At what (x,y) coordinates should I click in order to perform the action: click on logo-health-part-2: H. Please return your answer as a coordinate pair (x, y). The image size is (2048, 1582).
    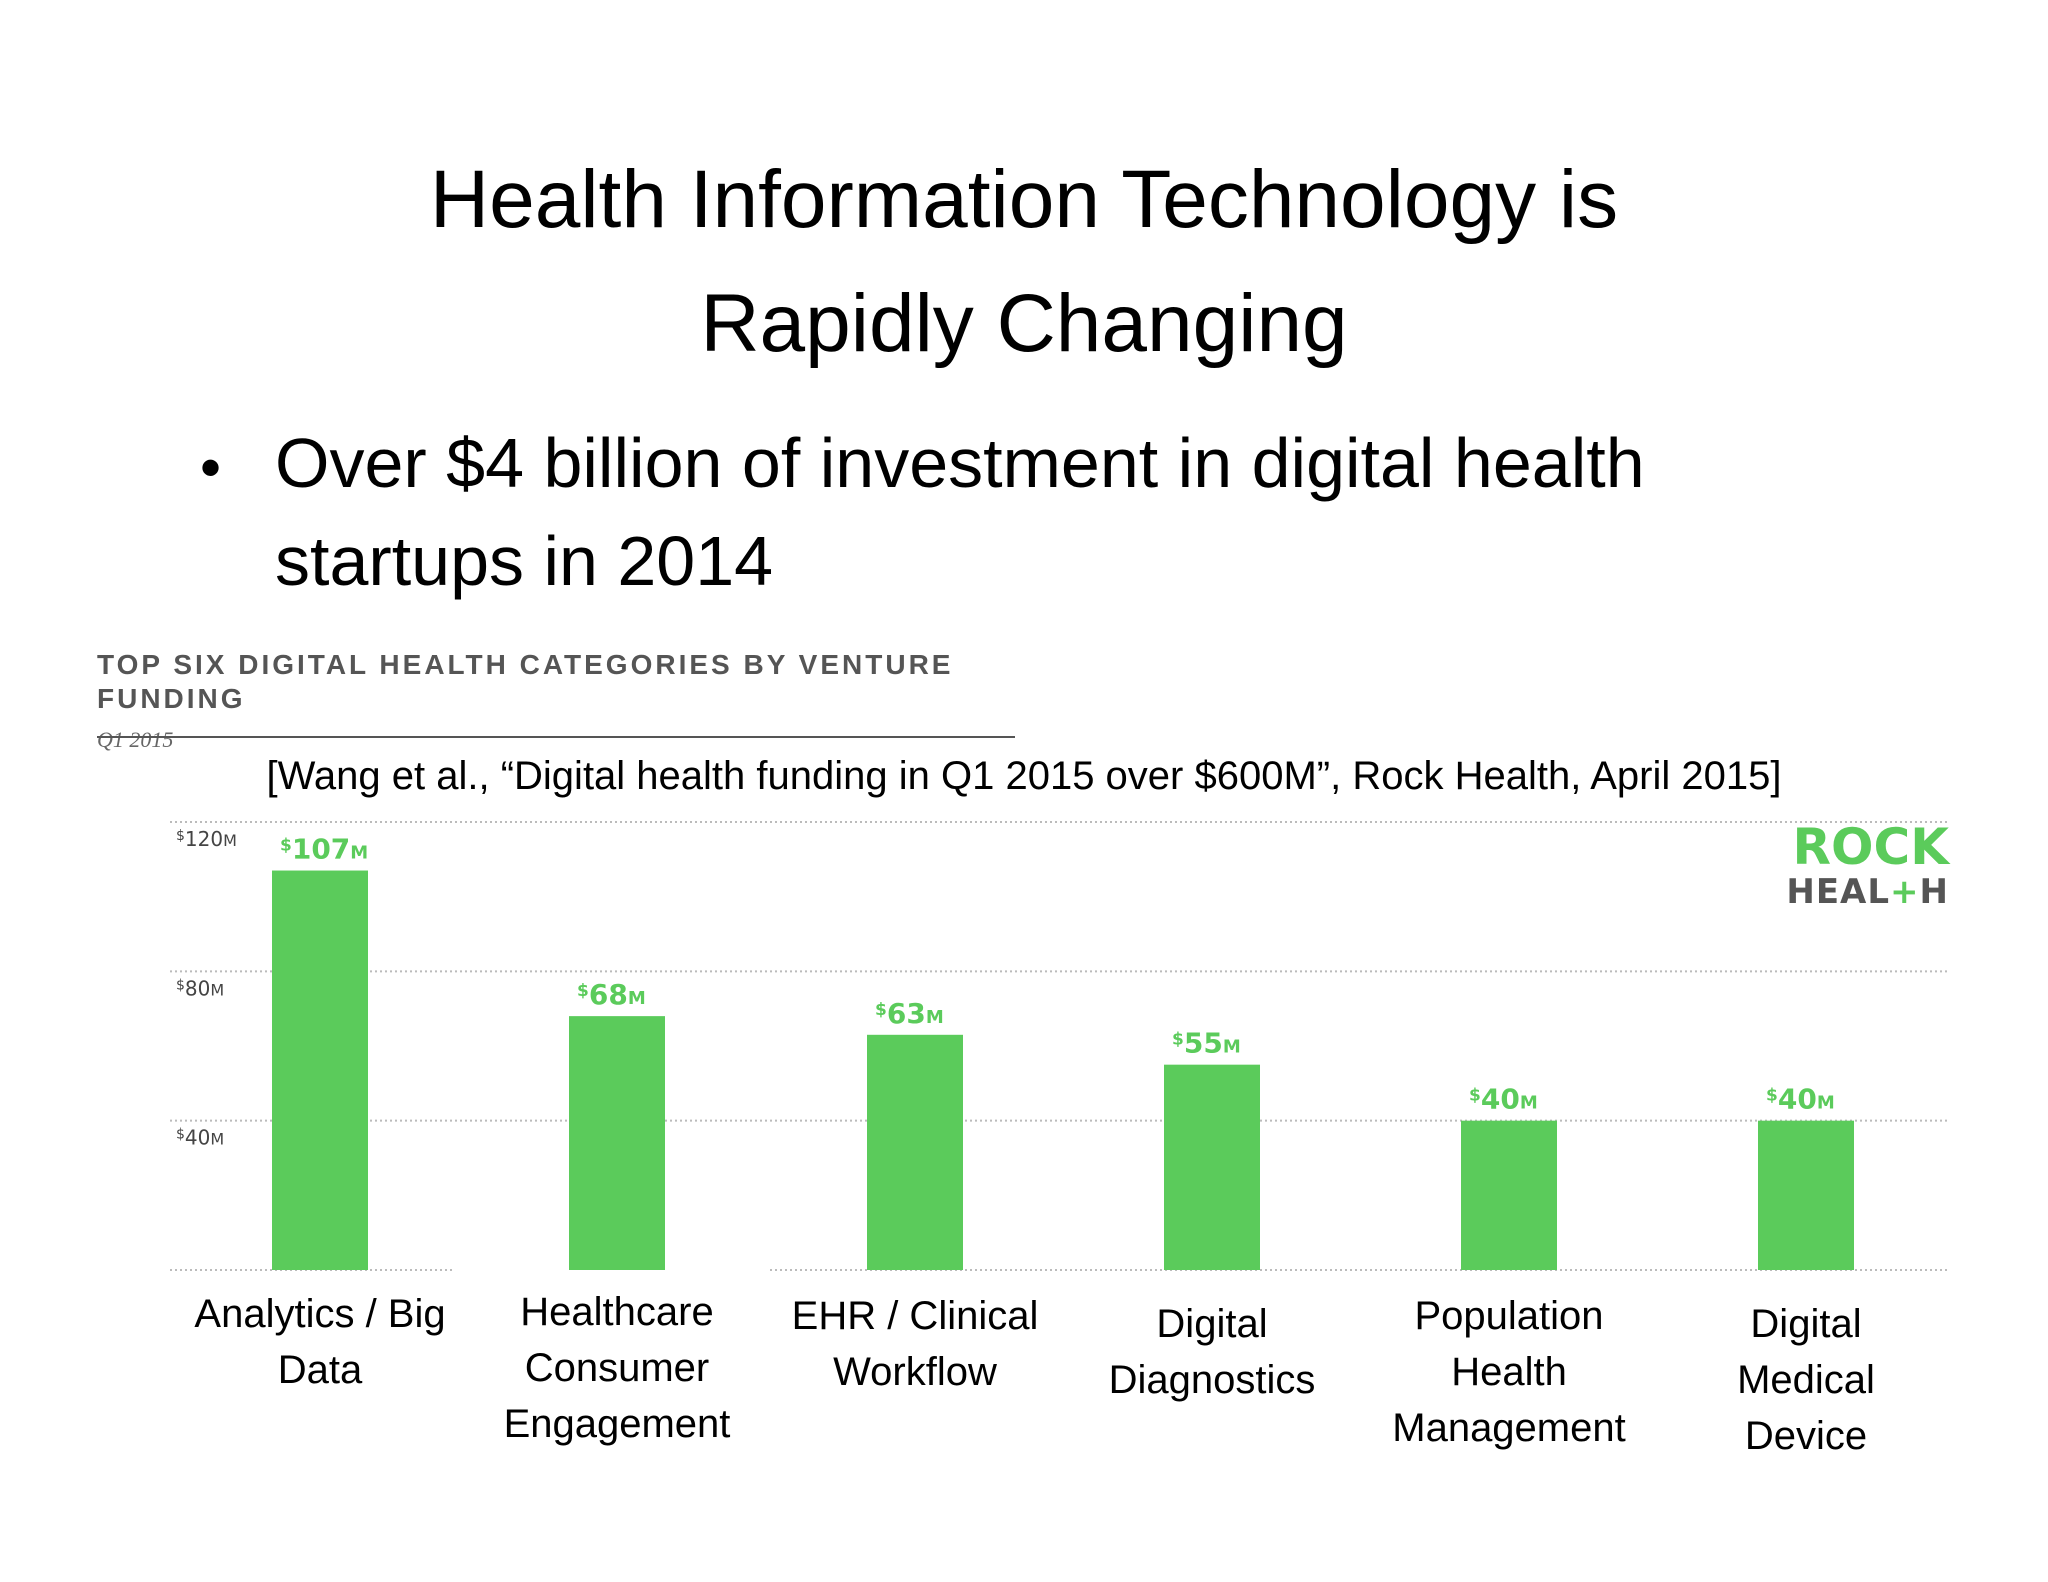
    Looking at the image, I should click on (1934, 892).